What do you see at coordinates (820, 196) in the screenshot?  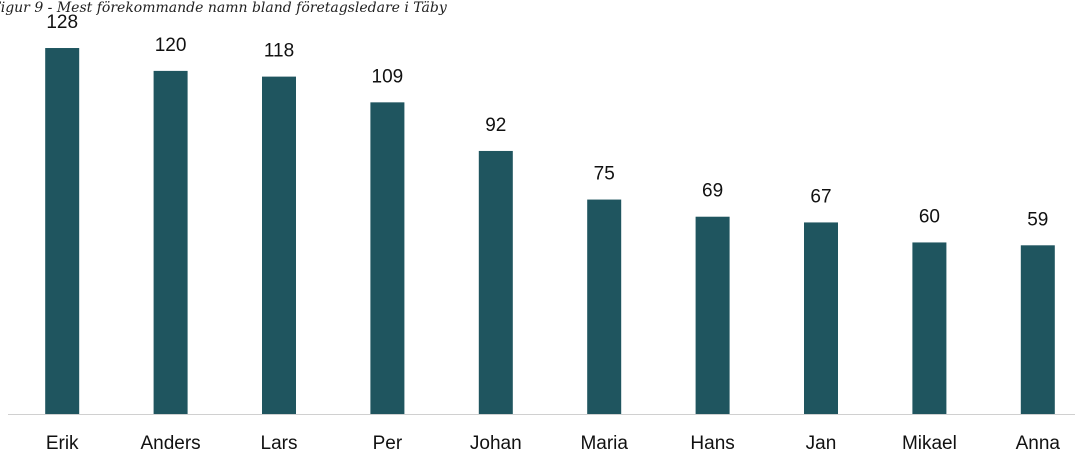 I see `data-label: 67` at bounding box center [820, 196].